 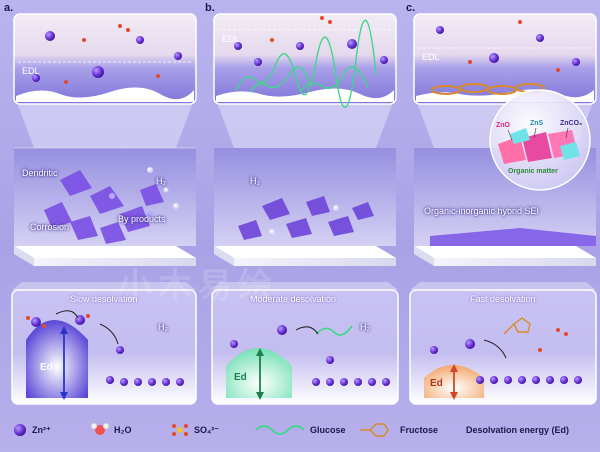 I want to click on panel-a-edl-box, so click(x=105, y=59).